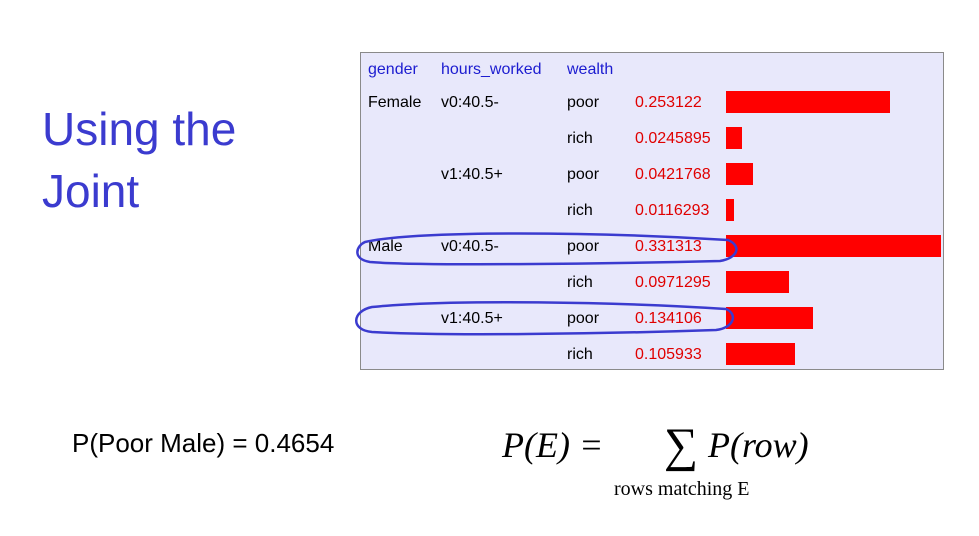 The image size is (979, 536). I want to click on sigma-symbol: ∑, so click(681, 445).